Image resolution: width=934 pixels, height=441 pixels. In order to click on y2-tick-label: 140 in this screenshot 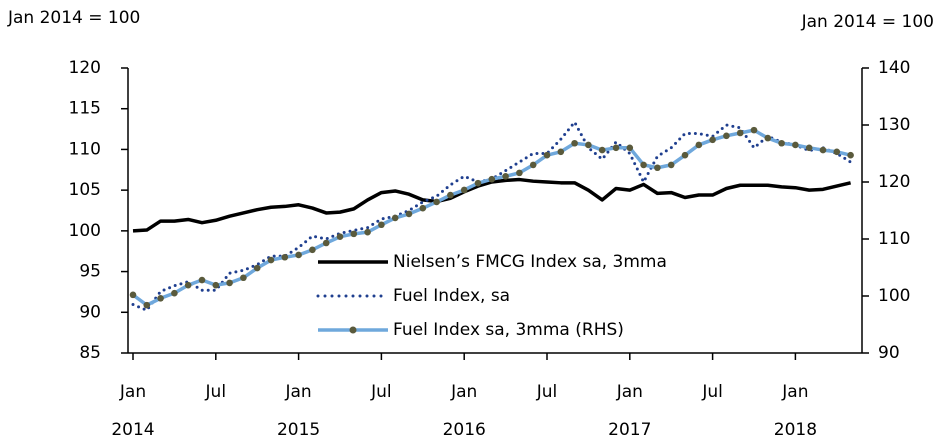, I will do `click(894, 68)`.